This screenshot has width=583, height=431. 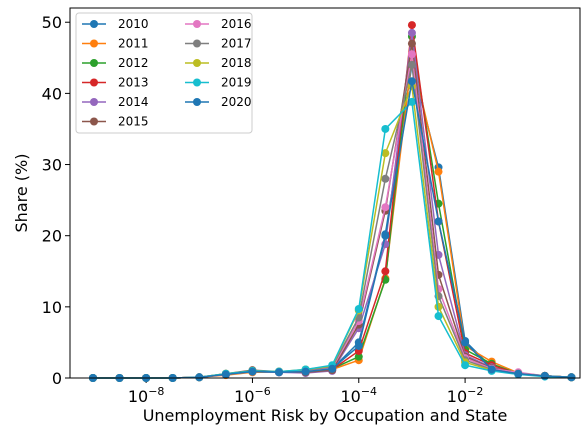 I want to click on legend-label: 2010, so click(x=133, y=24).